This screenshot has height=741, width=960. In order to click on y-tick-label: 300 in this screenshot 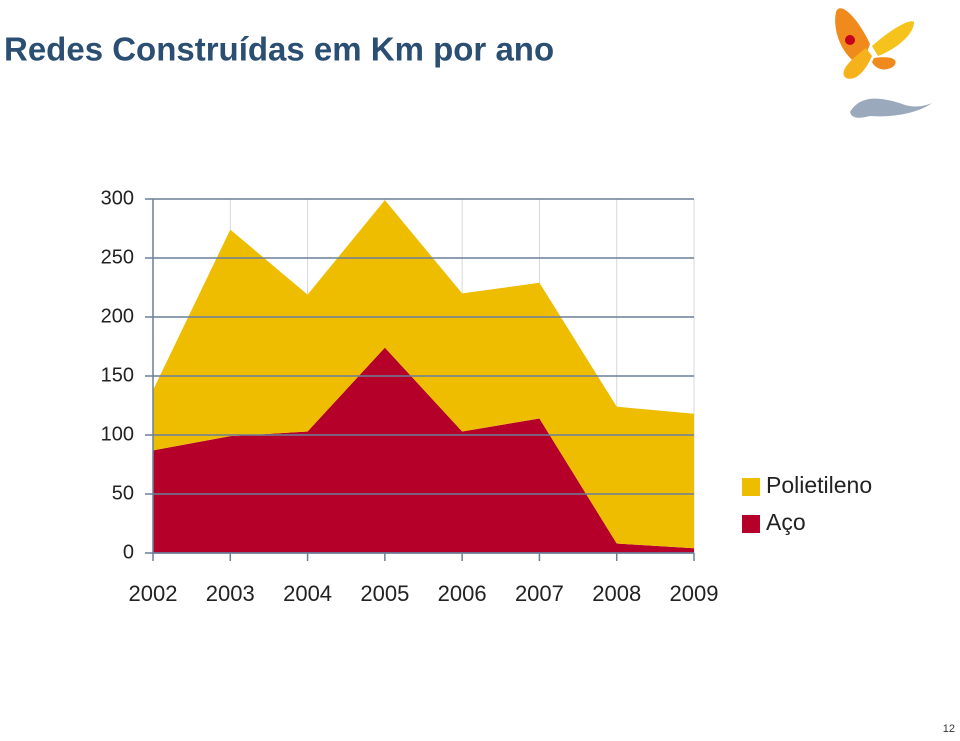, I will do `click(117, 198)`.